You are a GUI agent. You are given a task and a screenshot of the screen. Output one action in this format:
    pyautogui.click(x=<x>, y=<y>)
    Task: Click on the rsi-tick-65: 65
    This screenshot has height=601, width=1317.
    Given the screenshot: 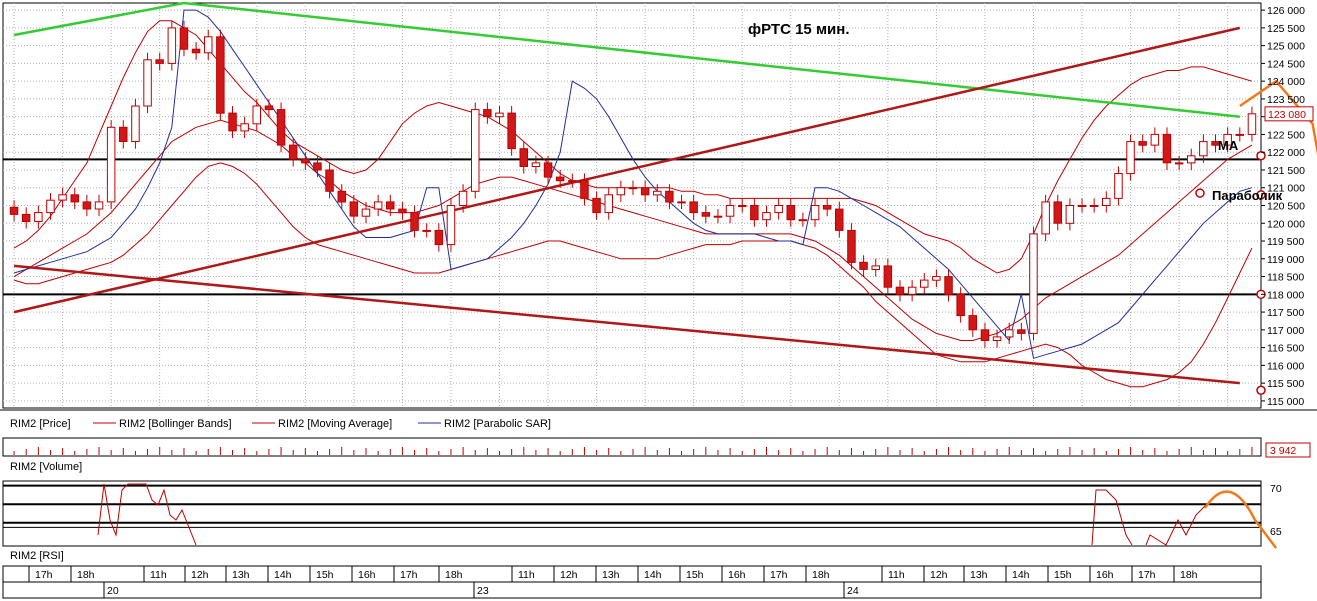 What is the action you would take?
    pyautogui.click(x=1276, y=532)
    